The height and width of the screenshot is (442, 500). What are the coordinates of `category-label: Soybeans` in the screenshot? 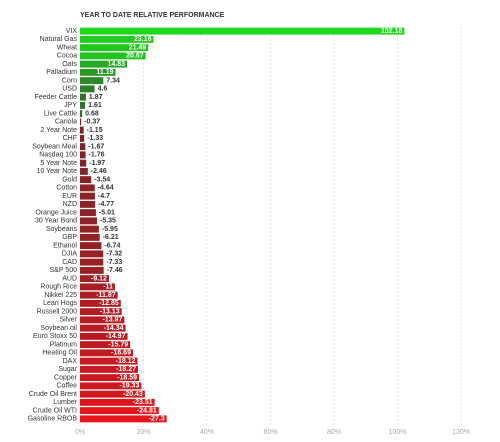 It's located at (62, 229).